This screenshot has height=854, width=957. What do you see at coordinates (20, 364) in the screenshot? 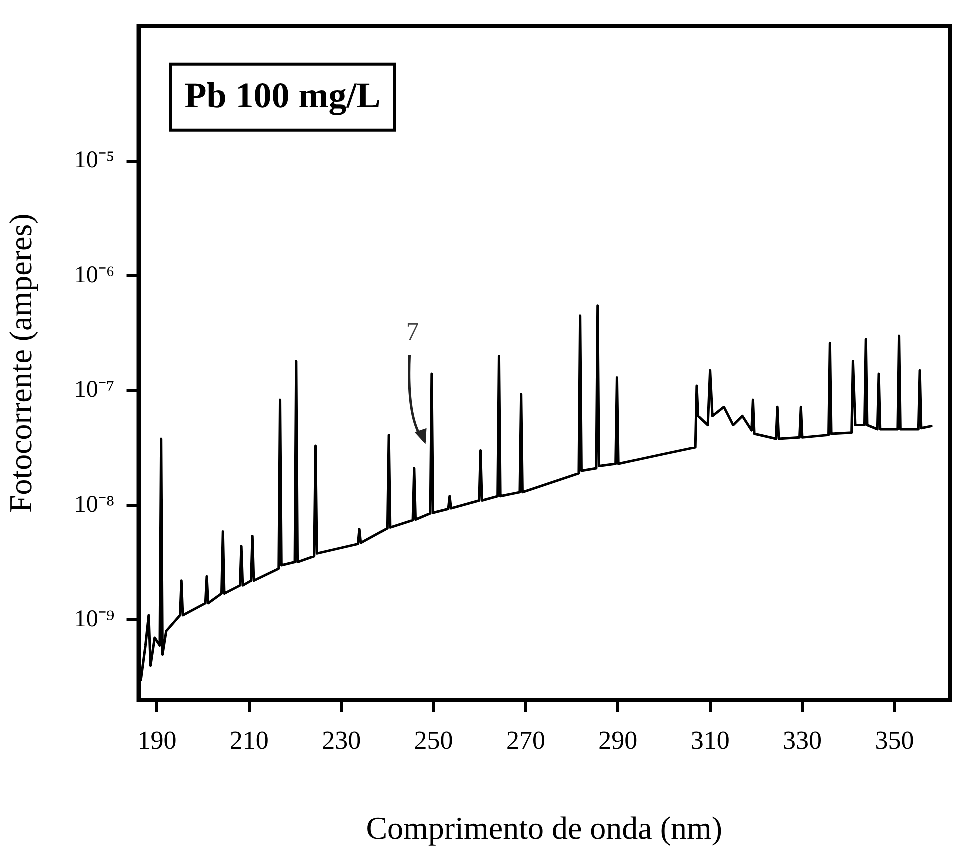
I see `y-axis-title: Fotocorrente (amperes)` at bounding box center [20, 364].